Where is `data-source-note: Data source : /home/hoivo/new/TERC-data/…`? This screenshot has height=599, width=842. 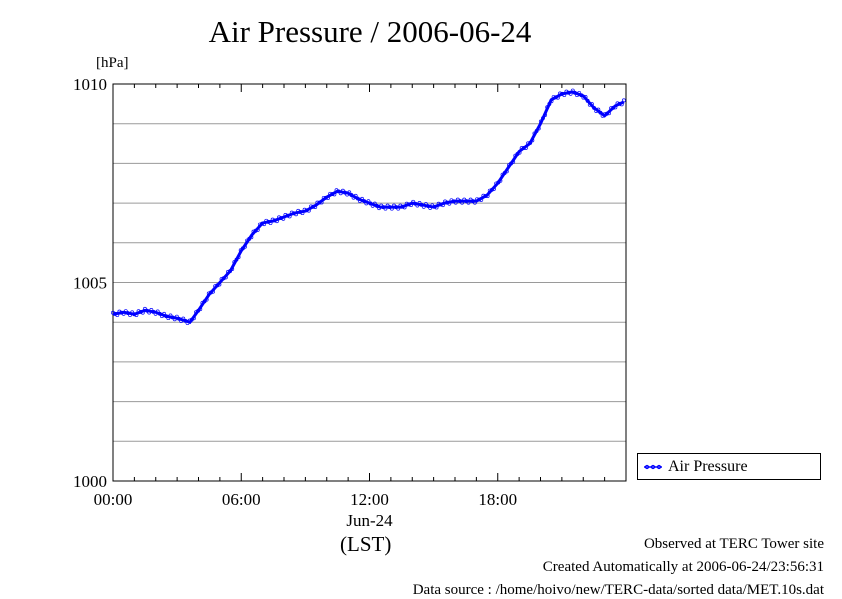 data-source-note: Data source : /home/hoivo/new/TERC-data/… is located at coordinates (618, 590).